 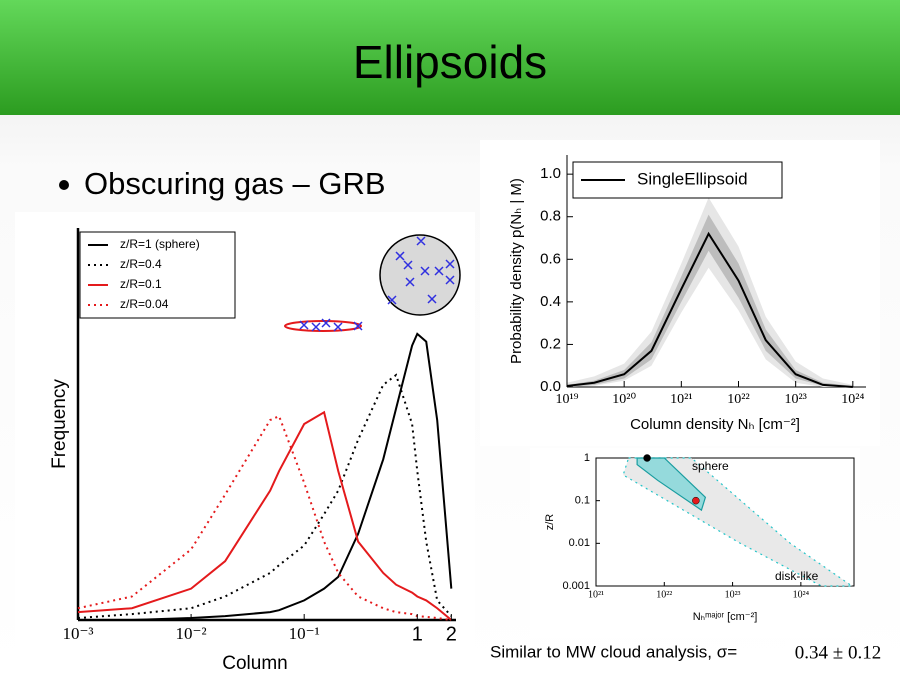 I want to click on y-tick-label: 0.8, so click(x=550, y=216).